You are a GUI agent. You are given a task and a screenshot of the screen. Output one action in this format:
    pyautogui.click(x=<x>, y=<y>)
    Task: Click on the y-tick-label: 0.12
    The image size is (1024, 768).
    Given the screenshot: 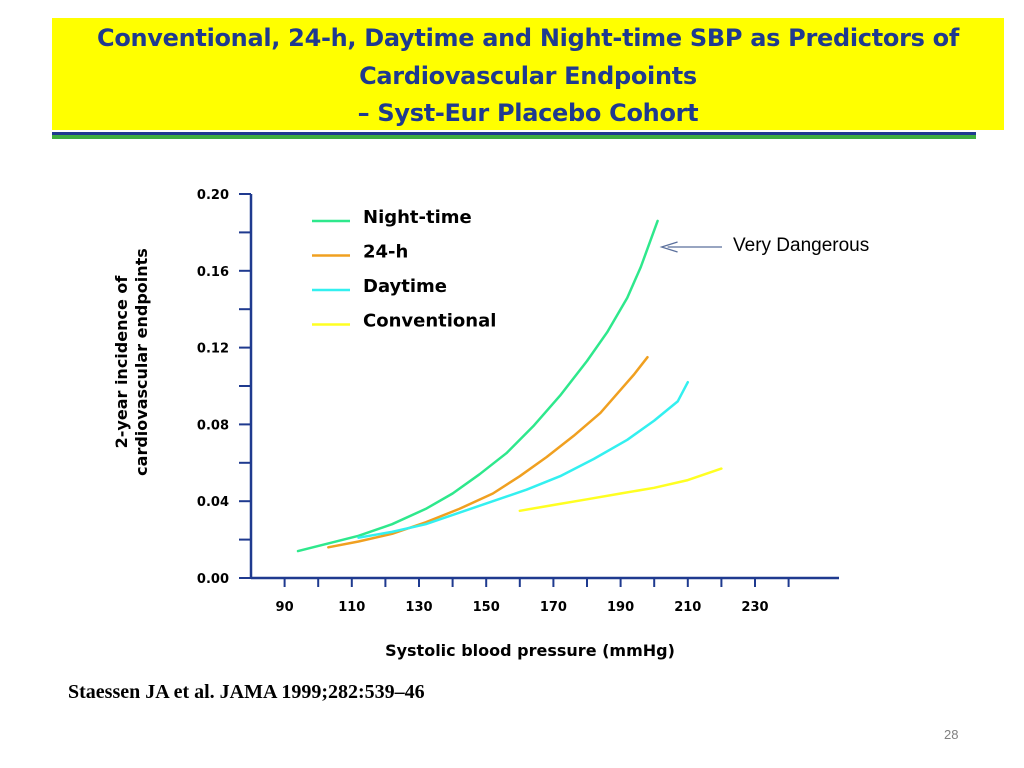 What is the action you would take?
    pyautogui.click(x=213, y=349)
    